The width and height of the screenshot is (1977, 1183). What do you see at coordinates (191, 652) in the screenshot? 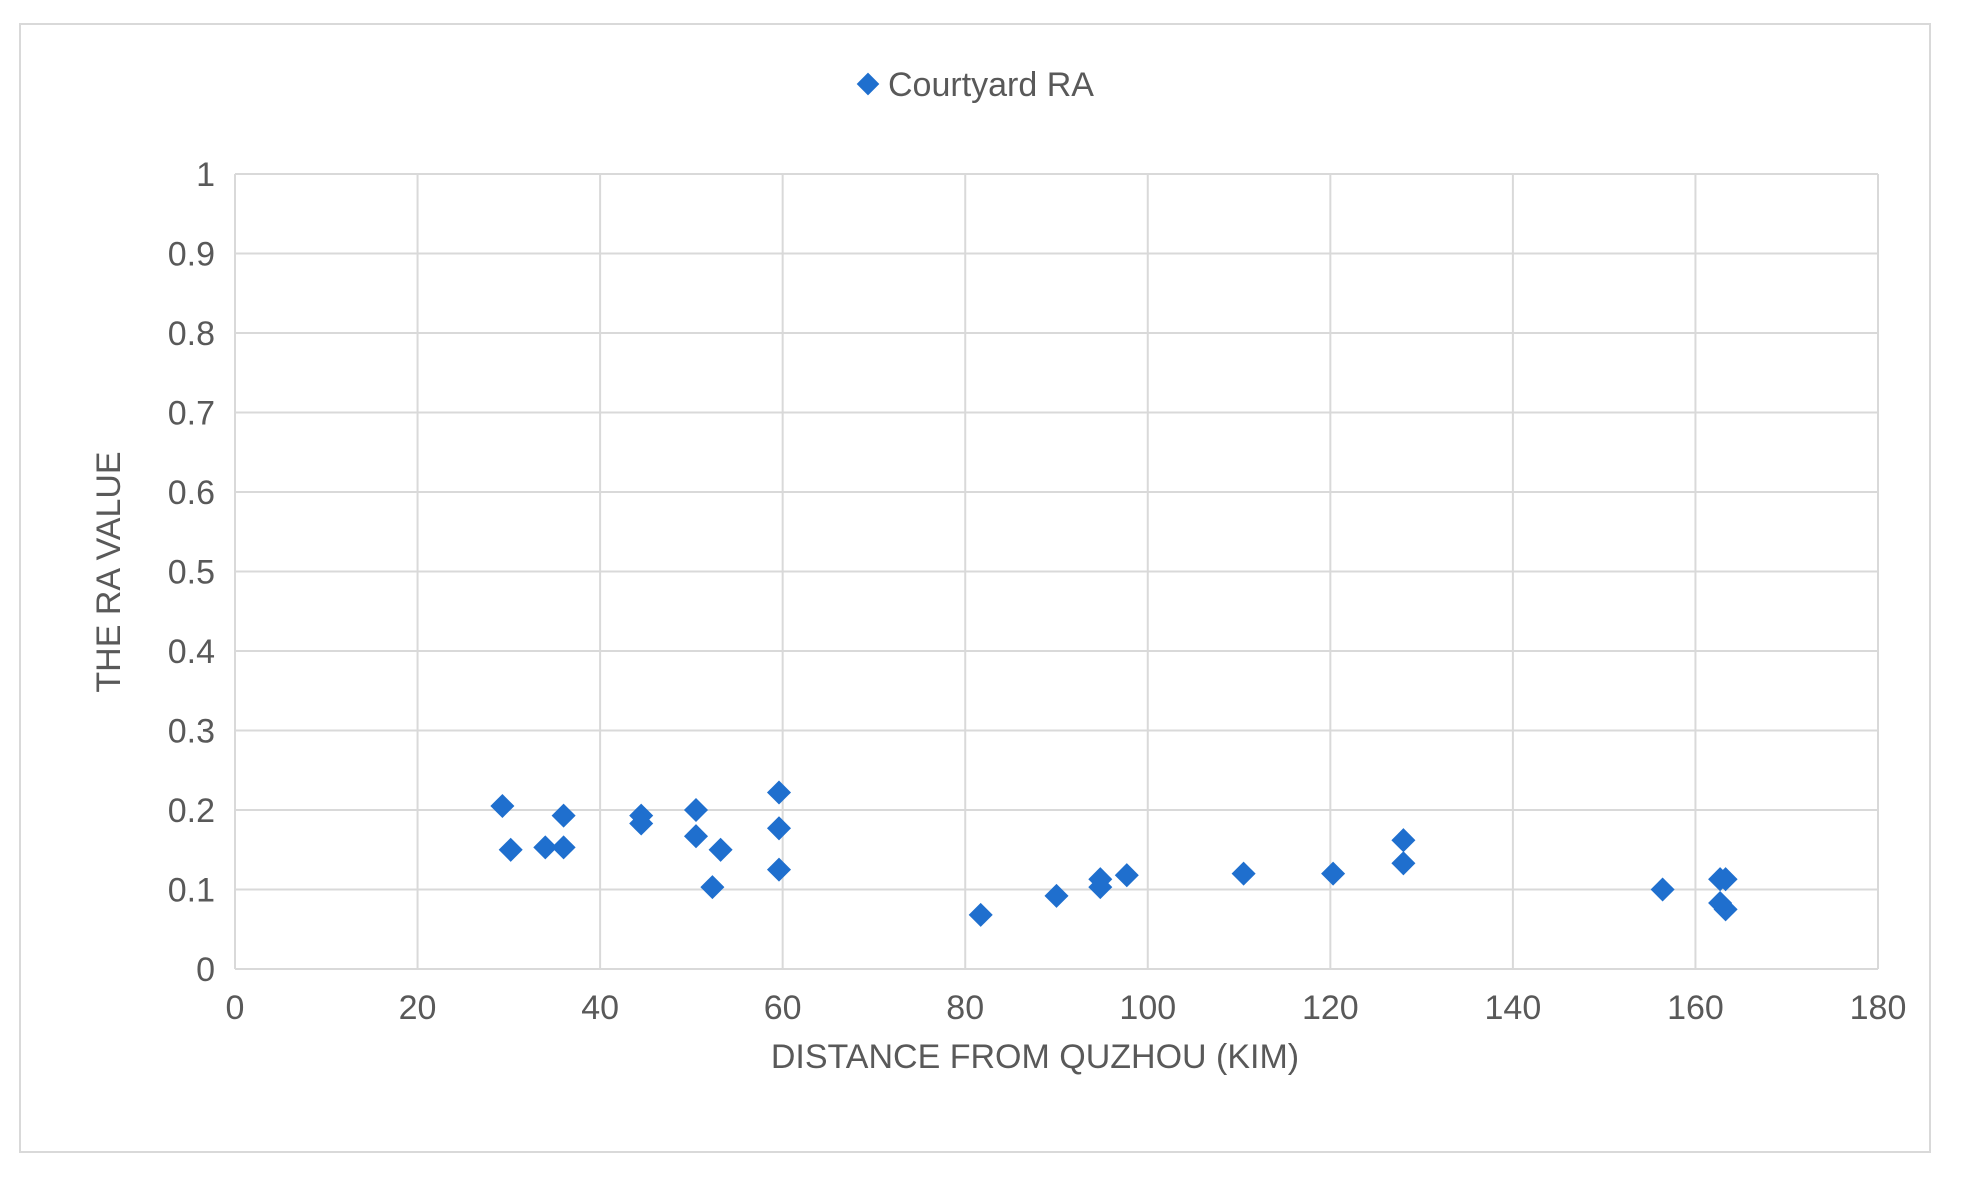
I see `y-tick-label: 0.4` at bounding box center [191, 652].